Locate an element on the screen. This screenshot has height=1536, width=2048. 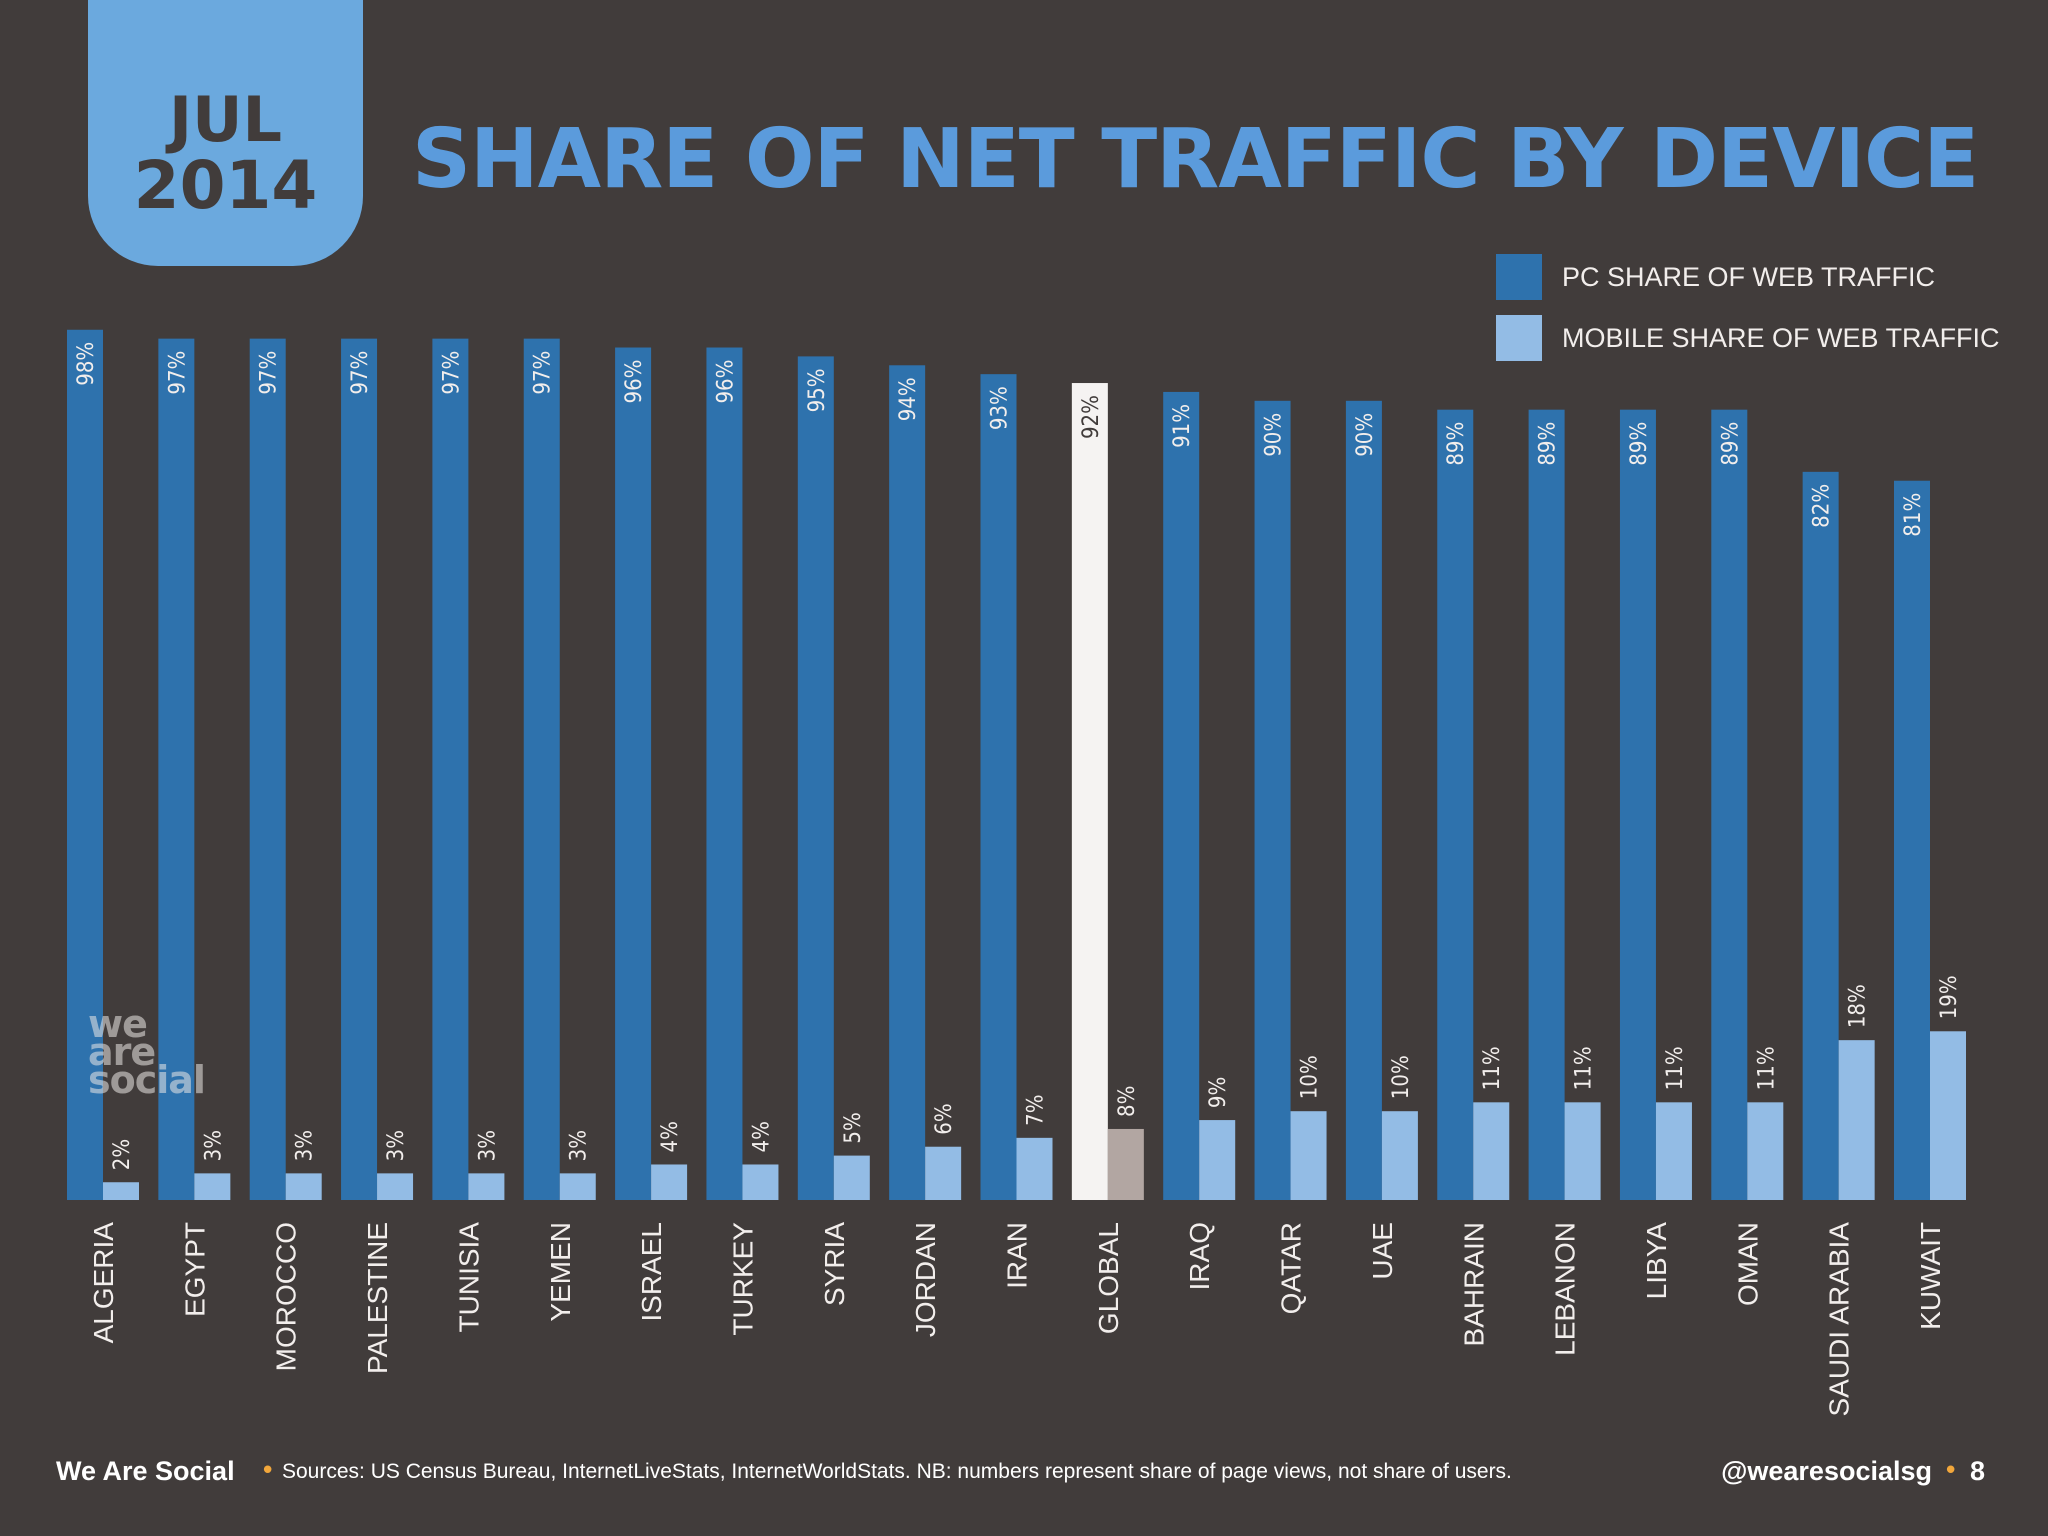
value-label-mobile-israel: 4% is located at coordinates (670, 1136).